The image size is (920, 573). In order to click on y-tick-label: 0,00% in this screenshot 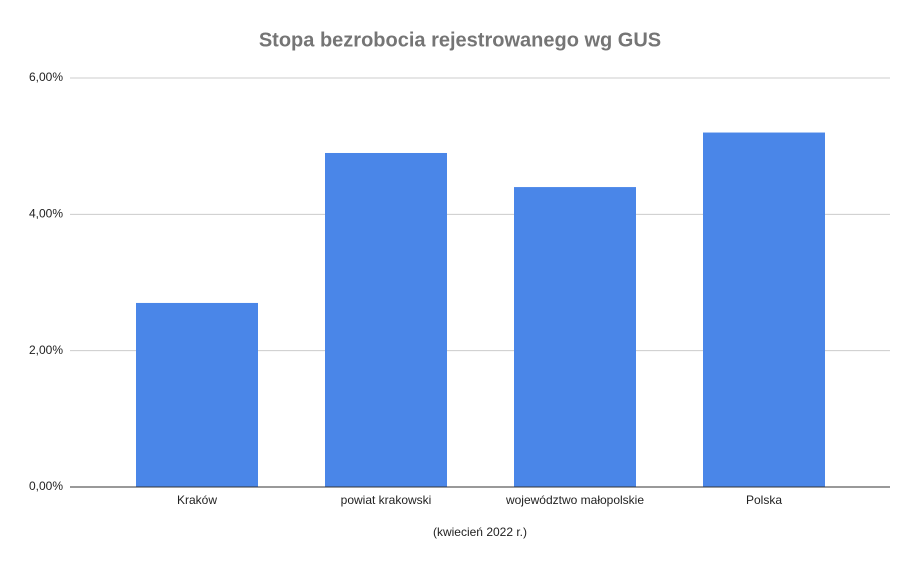, I will do `click(46, 486)`.